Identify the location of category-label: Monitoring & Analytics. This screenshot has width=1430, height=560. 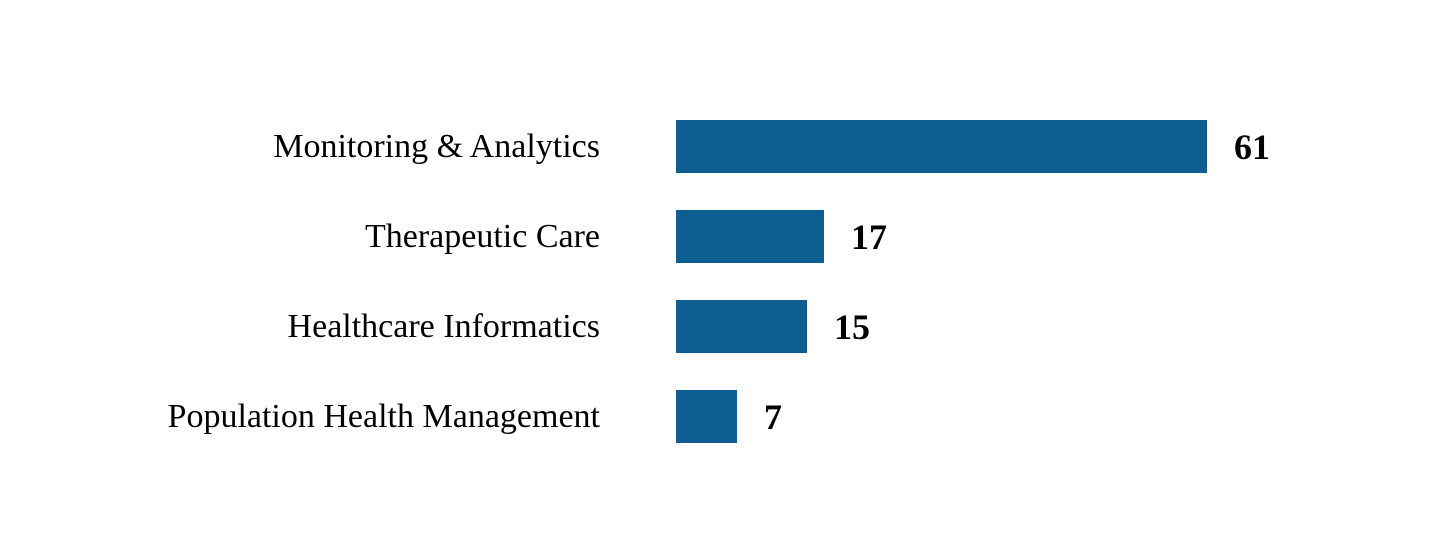
(436, 146).